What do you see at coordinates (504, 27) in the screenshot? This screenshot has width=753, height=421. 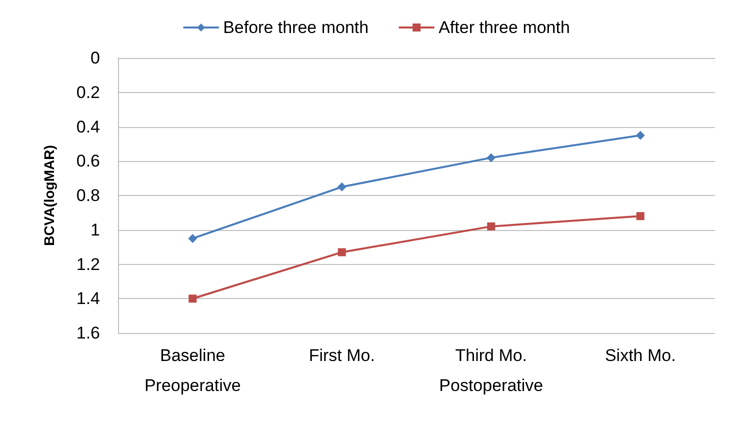 I see `legend-label: After three month` at bounding box center [504, 27].